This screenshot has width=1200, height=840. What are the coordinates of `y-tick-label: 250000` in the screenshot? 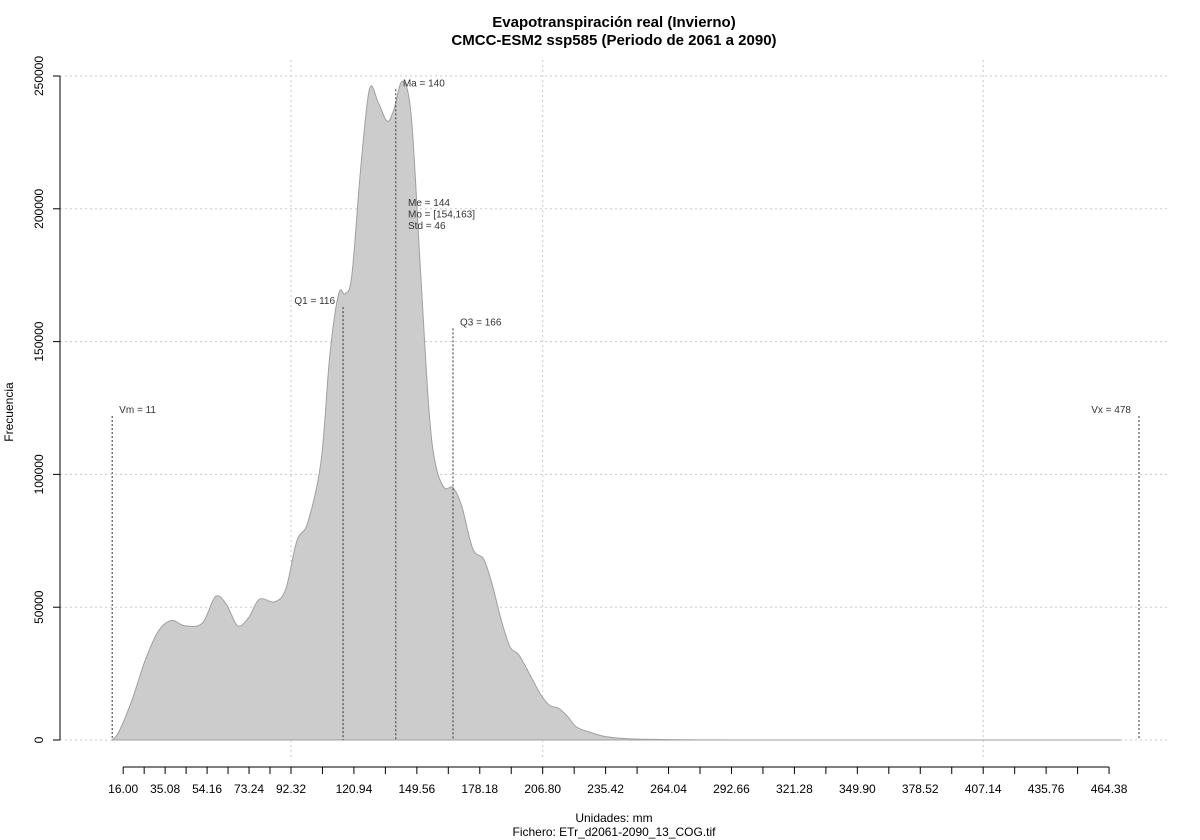 It's located at (39, 76).